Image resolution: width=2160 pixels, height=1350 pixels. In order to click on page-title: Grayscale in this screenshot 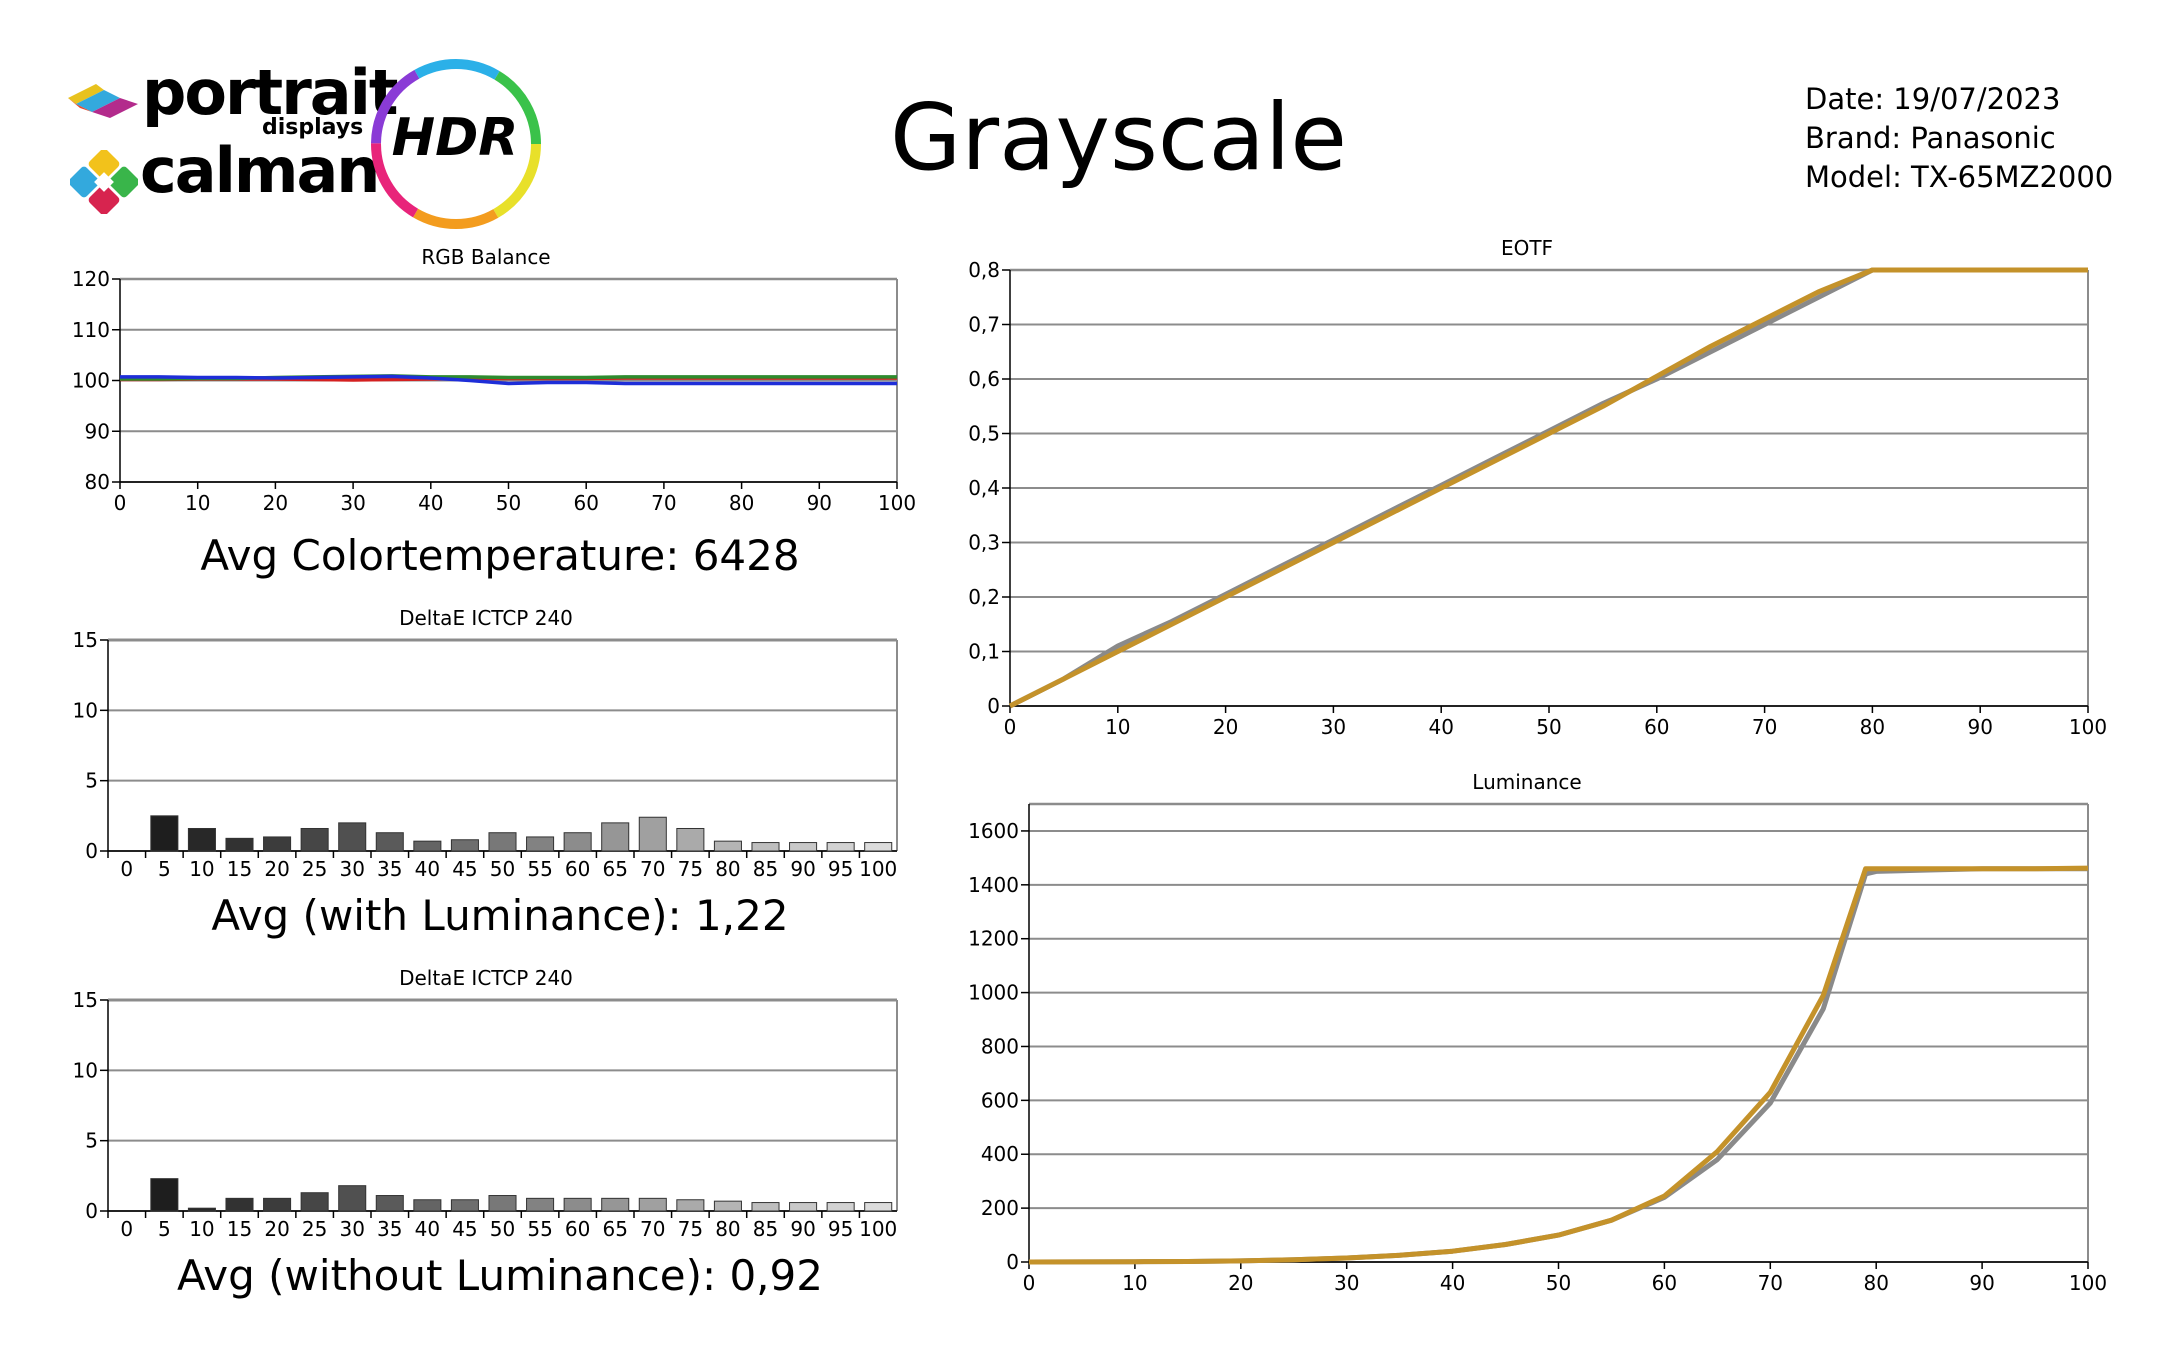, I will do `click(1118, 137)`.